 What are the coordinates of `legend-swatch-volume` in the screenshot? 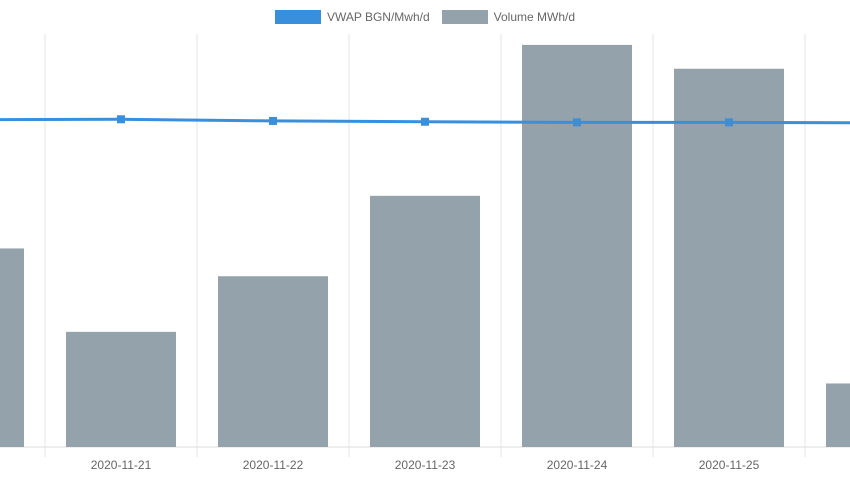 It's located at (464, 17).